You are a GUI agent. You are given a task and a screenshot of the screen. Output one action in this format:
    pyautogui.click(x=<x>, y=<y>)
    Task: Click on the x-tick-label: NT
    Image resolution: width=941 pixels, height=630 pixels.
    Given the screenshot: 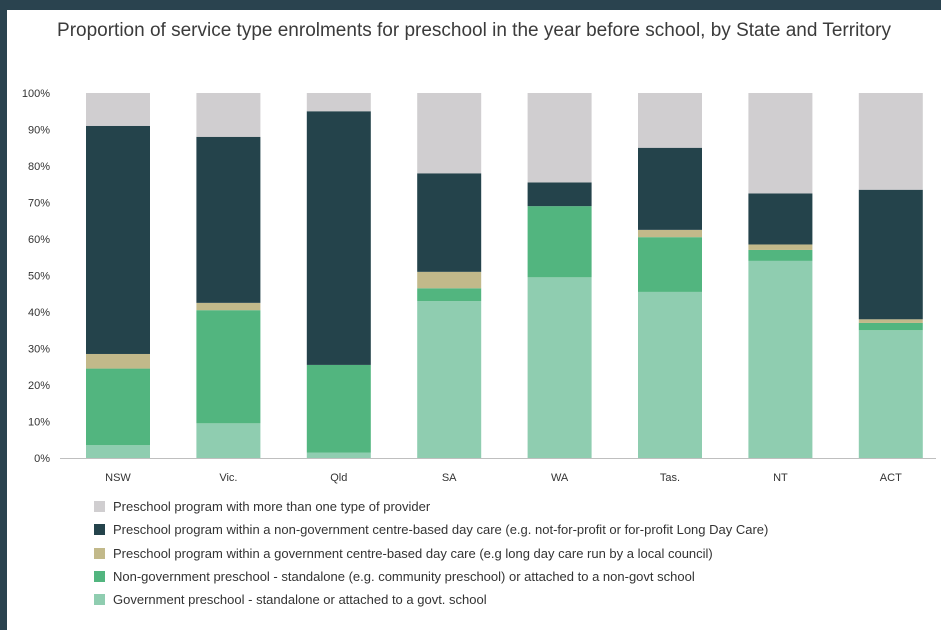 What is the action you would take?
    pyautogui.click(x=780, y=478)
    